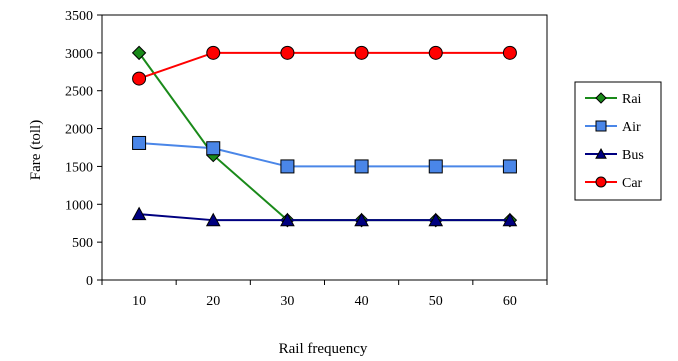 The width and height of the screenshot is (678, 361). I want to click on y-tick-label: 500, so click(82, 243).